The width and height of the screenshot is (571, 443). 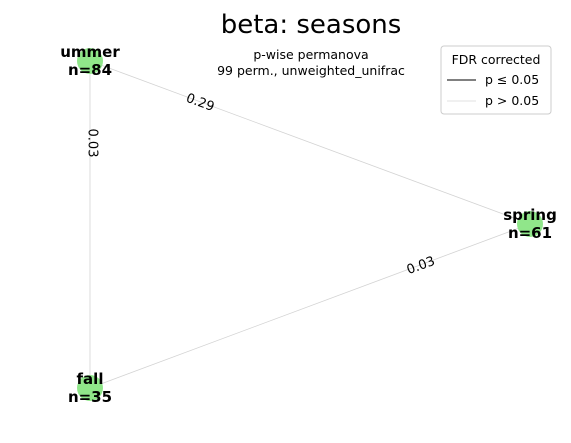 What do you see at coordinates (421, 266) in the screenshot?
I see `edge-label-fall-spring: 0.03` at bounding box center [421, 266].